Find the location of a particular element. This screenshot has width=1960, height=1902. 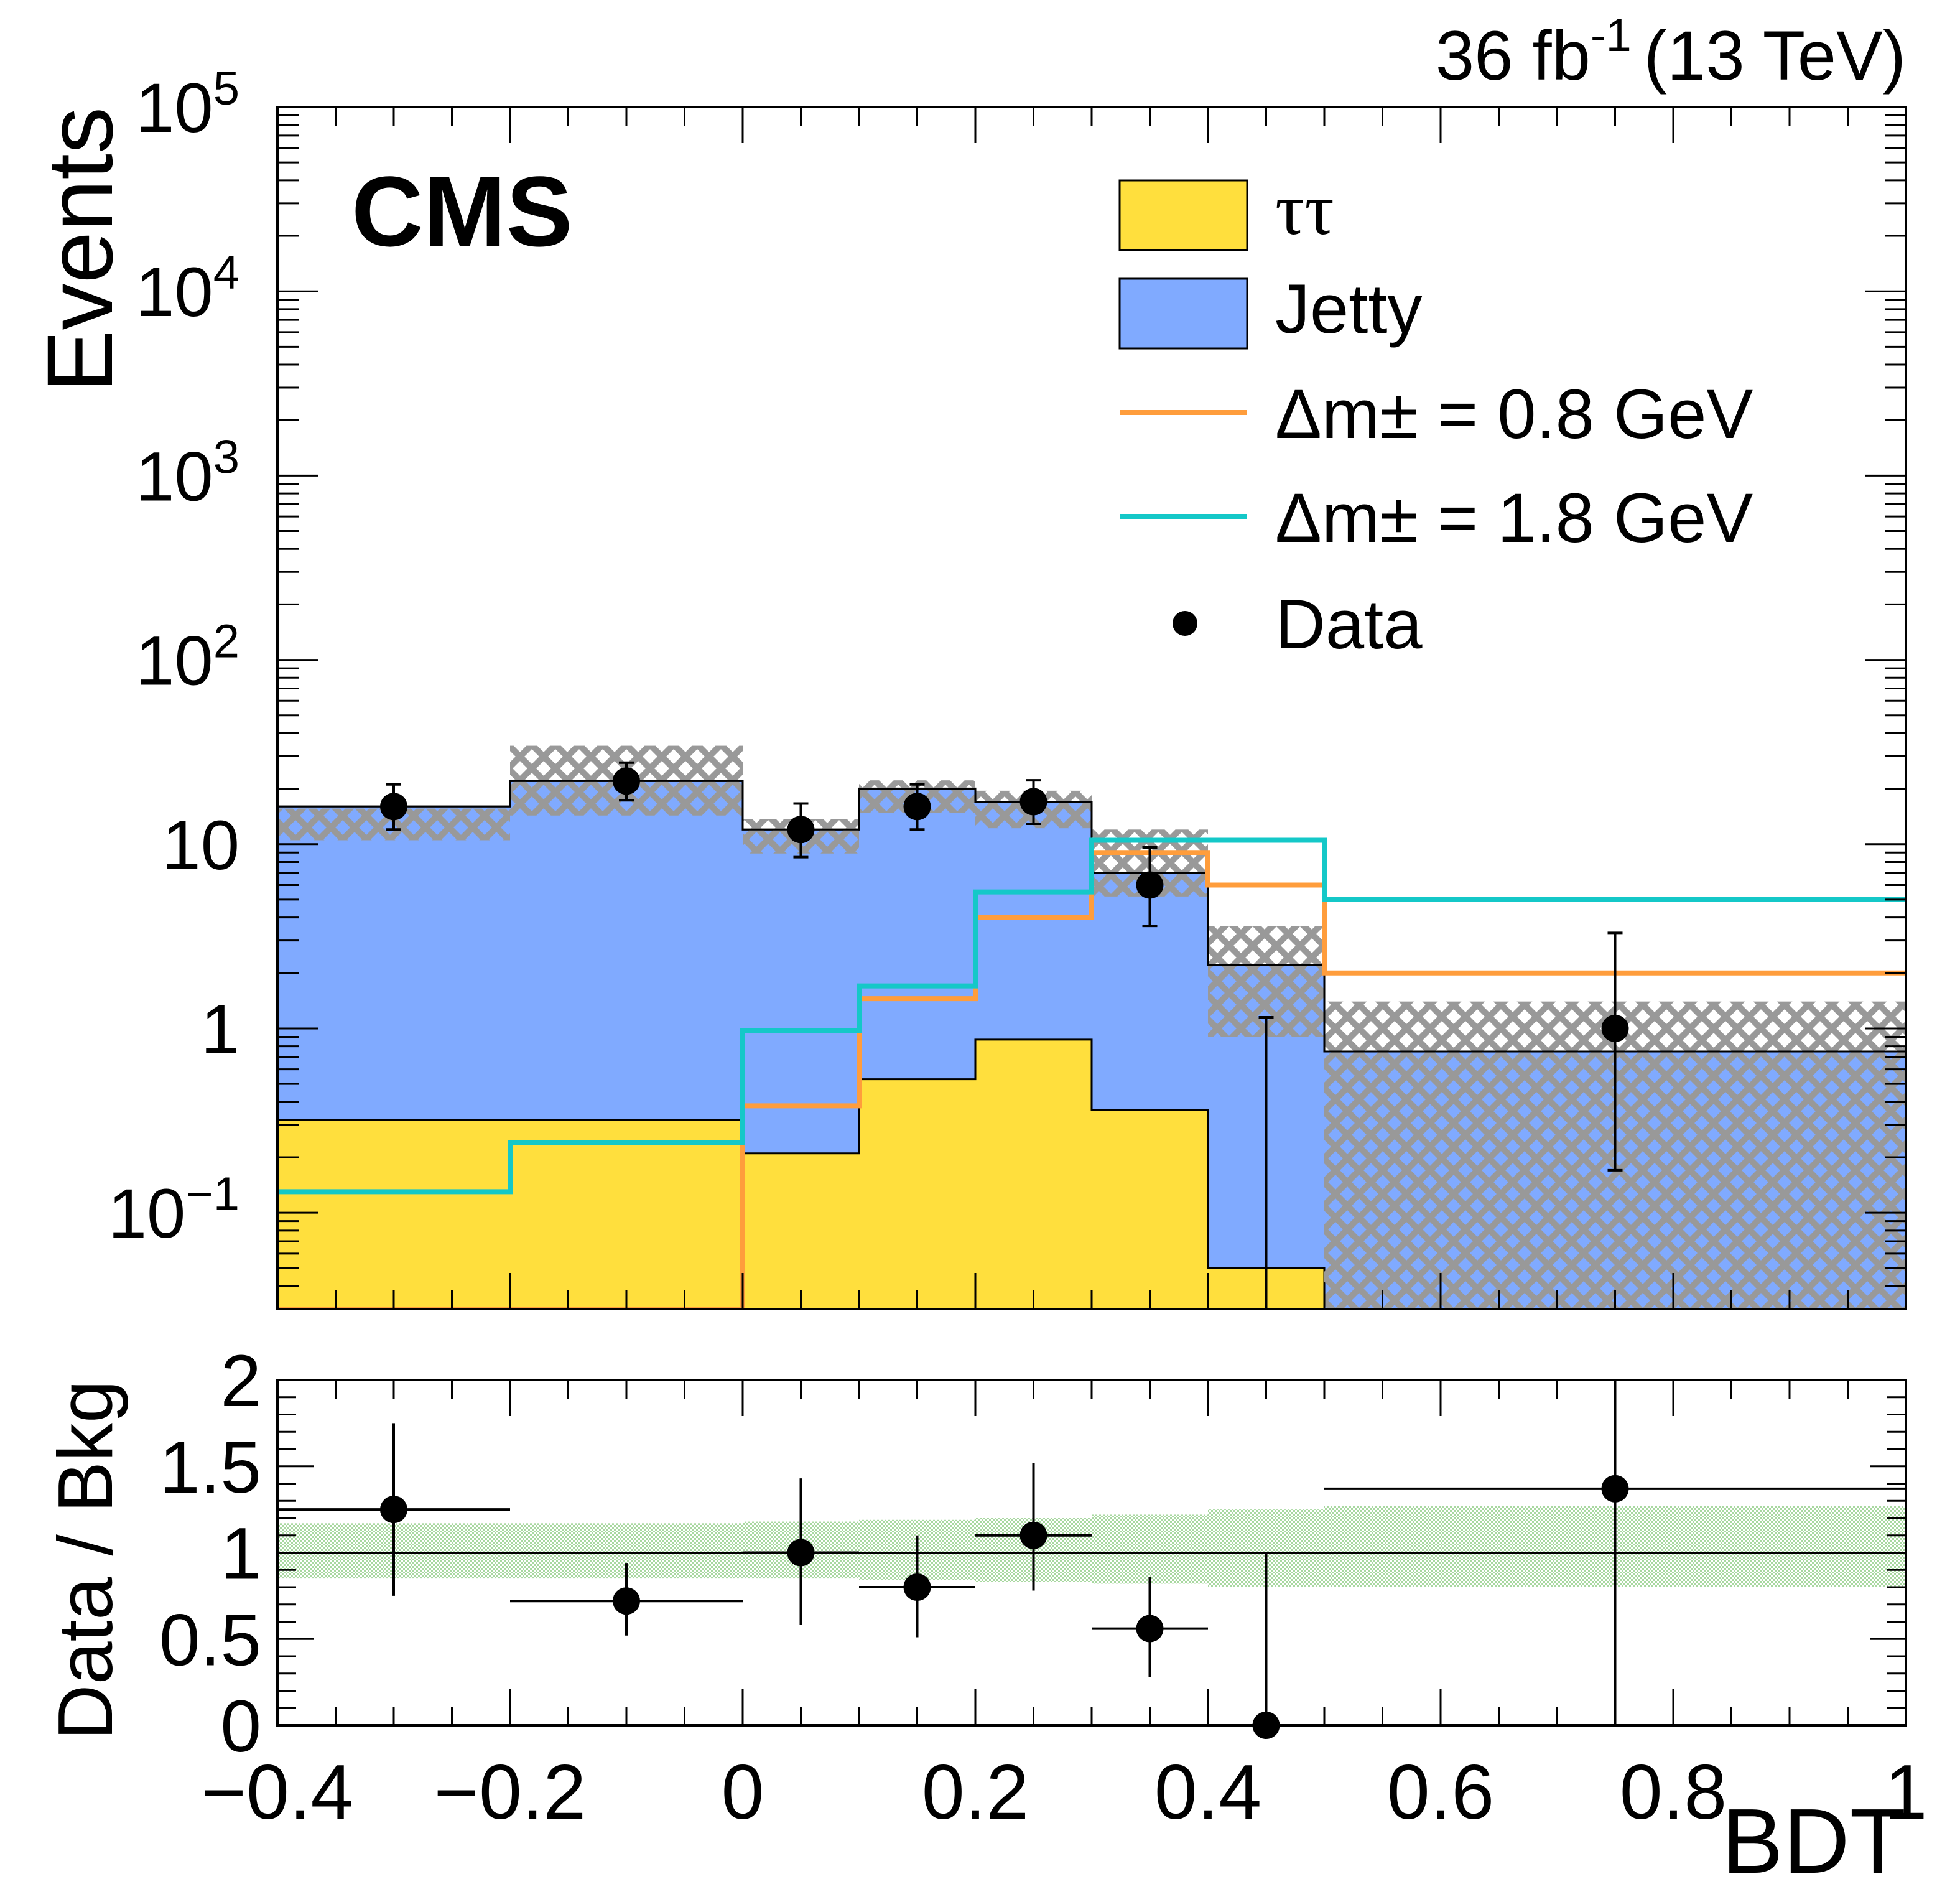

y-tick-label-4: 10³ is located at coordinates (187, 473).